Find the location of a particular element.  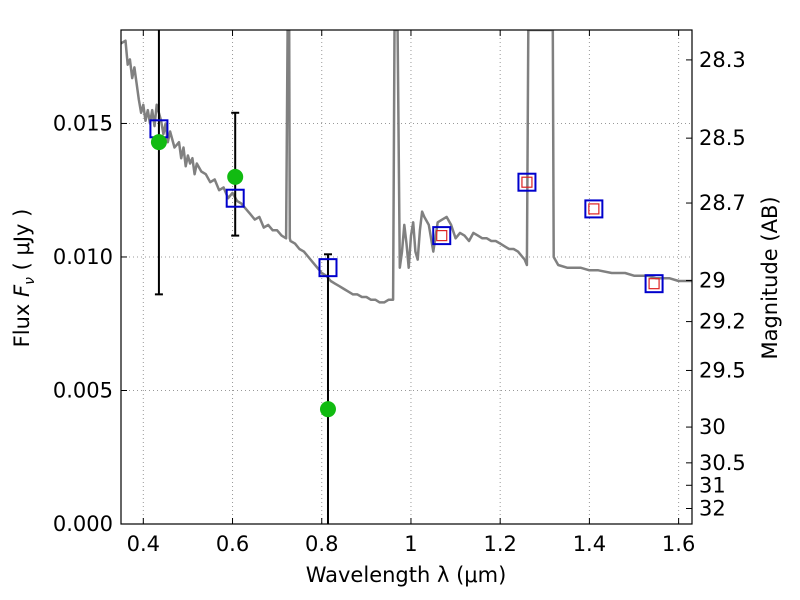

y2-tick-label: 29.5 is located at coordinates (722, 370).